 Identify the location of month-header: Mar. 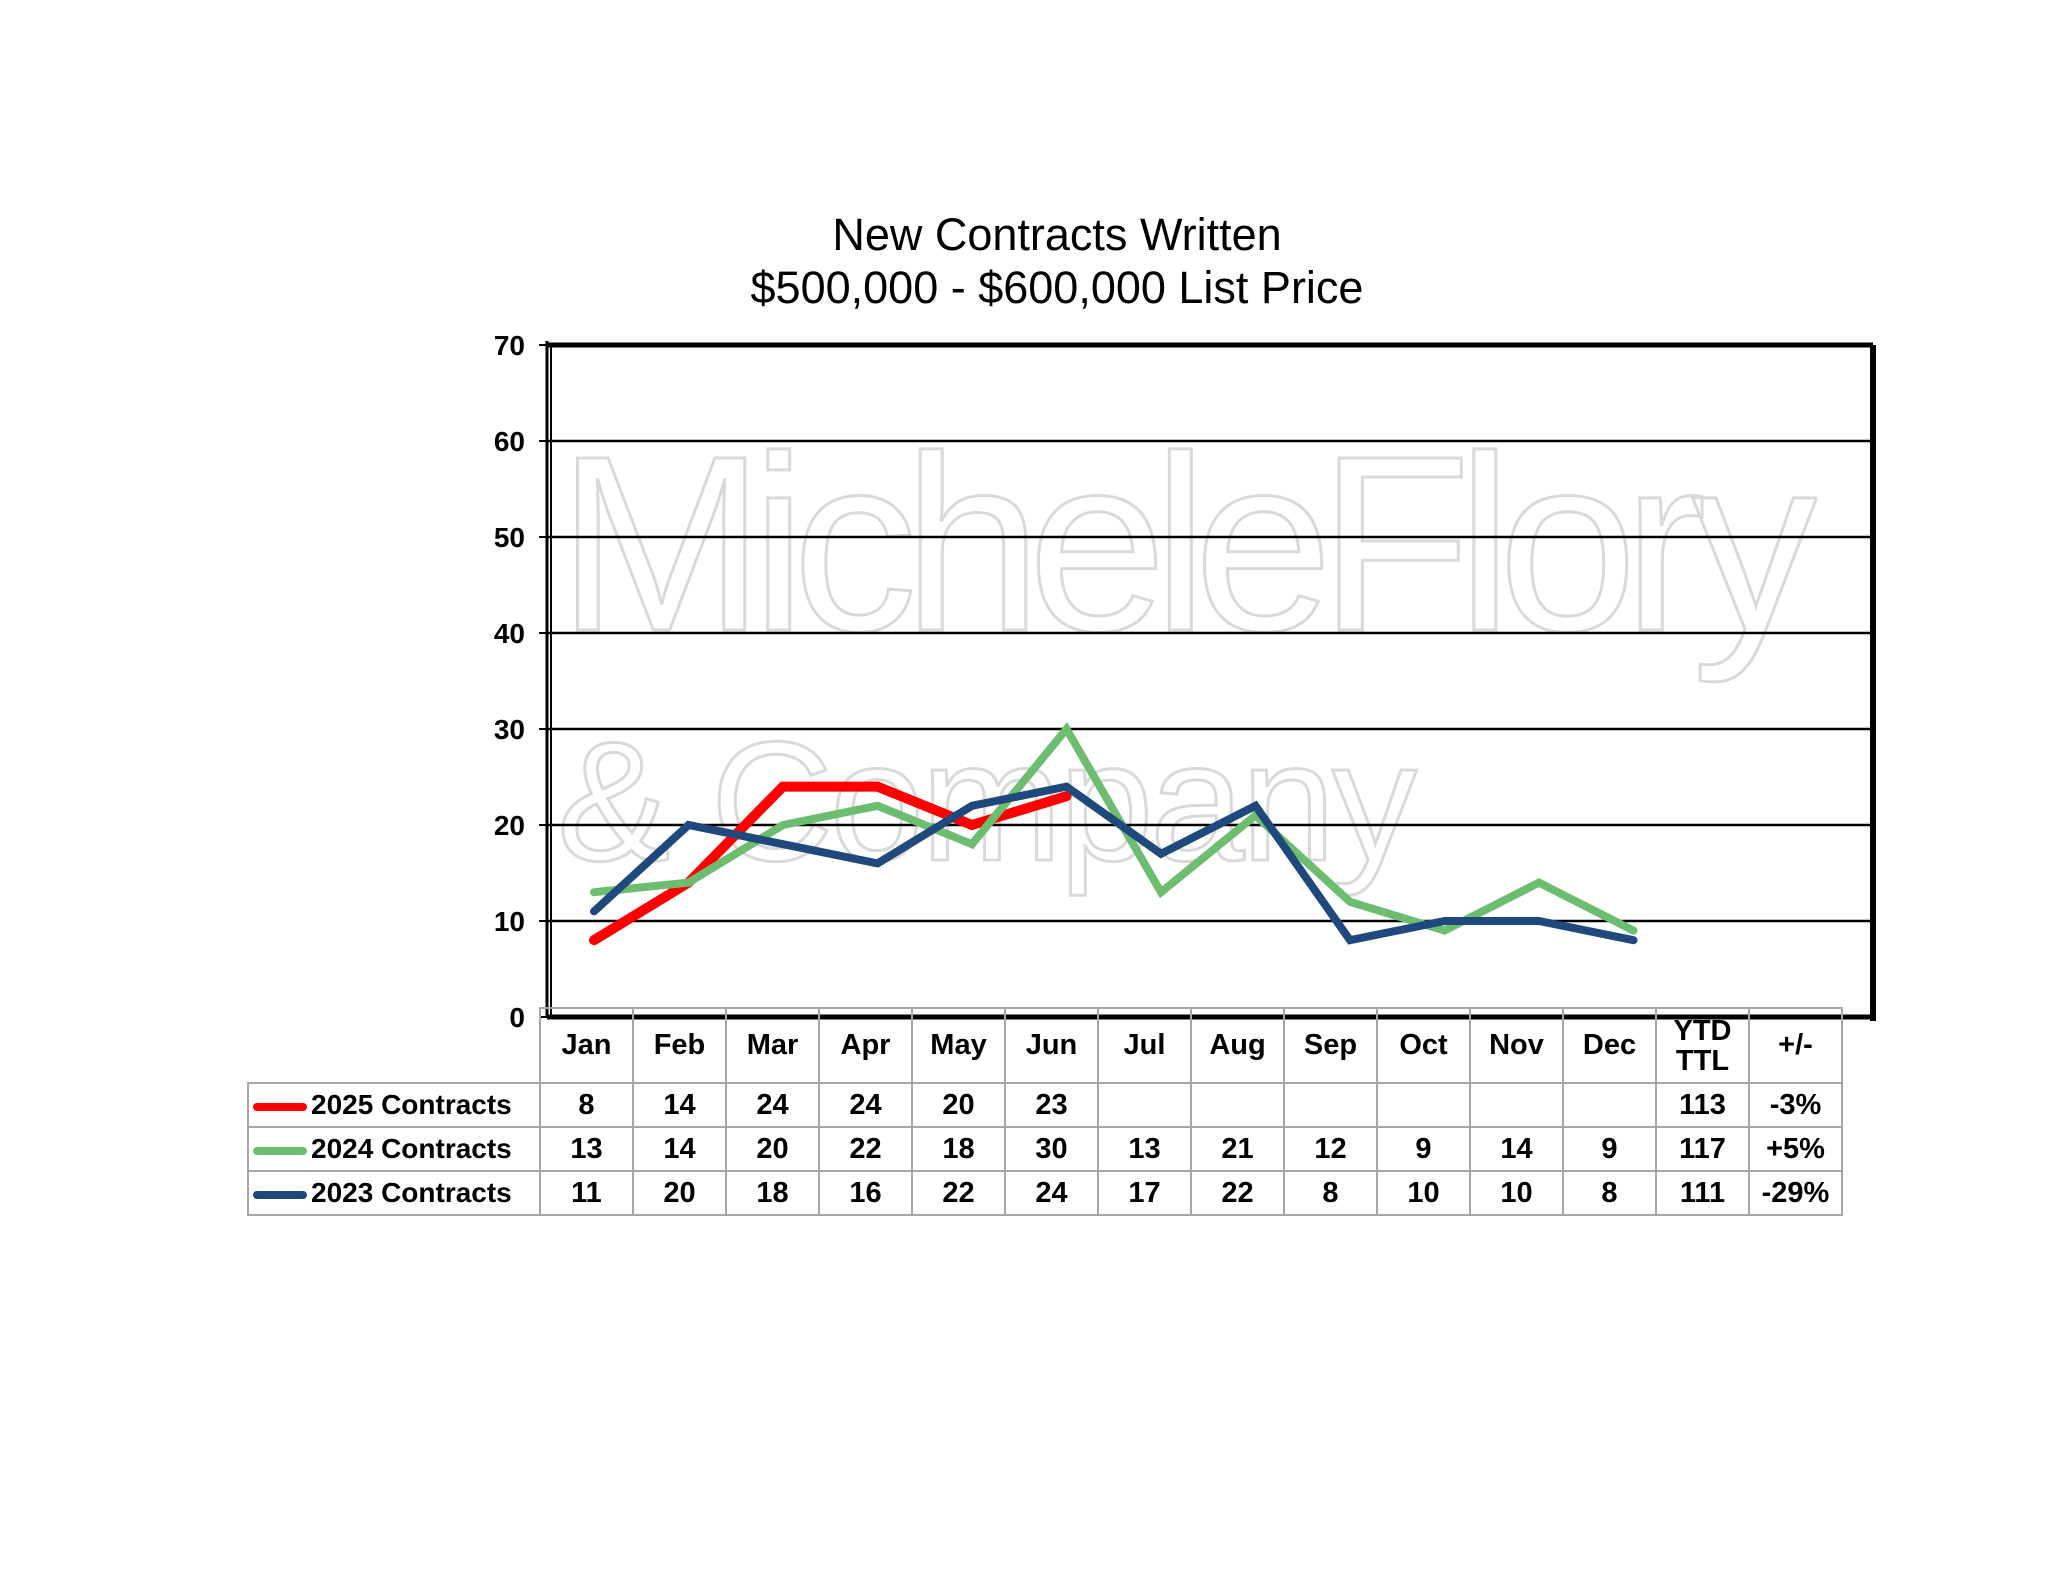
(772, 1045).